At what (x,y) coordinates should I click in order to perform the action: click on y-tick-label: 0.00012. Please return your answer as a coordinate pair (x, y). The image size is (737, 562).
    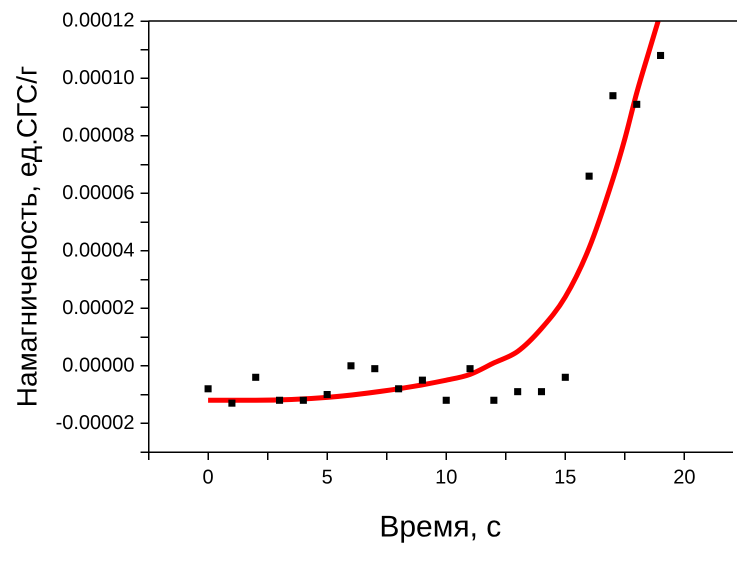
    Looking at the image, I should click on (98, 21).